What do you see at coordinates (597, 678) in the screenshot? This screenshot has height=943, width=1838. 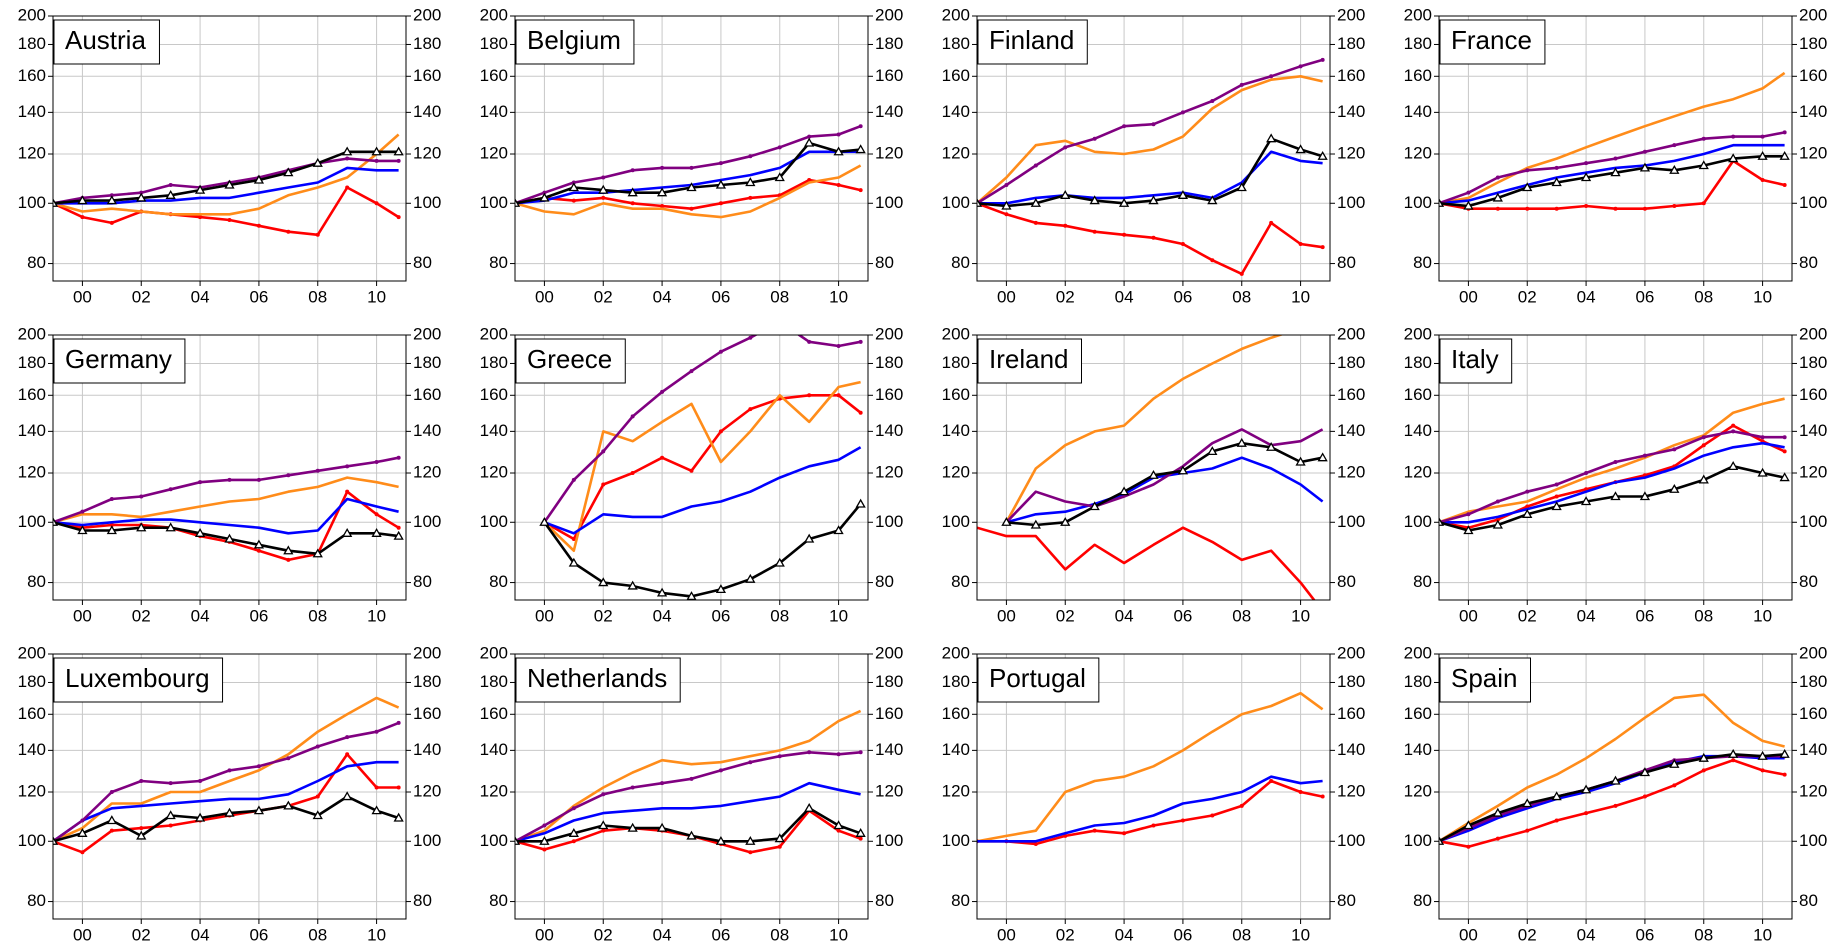 I see `panel-title: Netherlands` at bounding box center [597, 678].